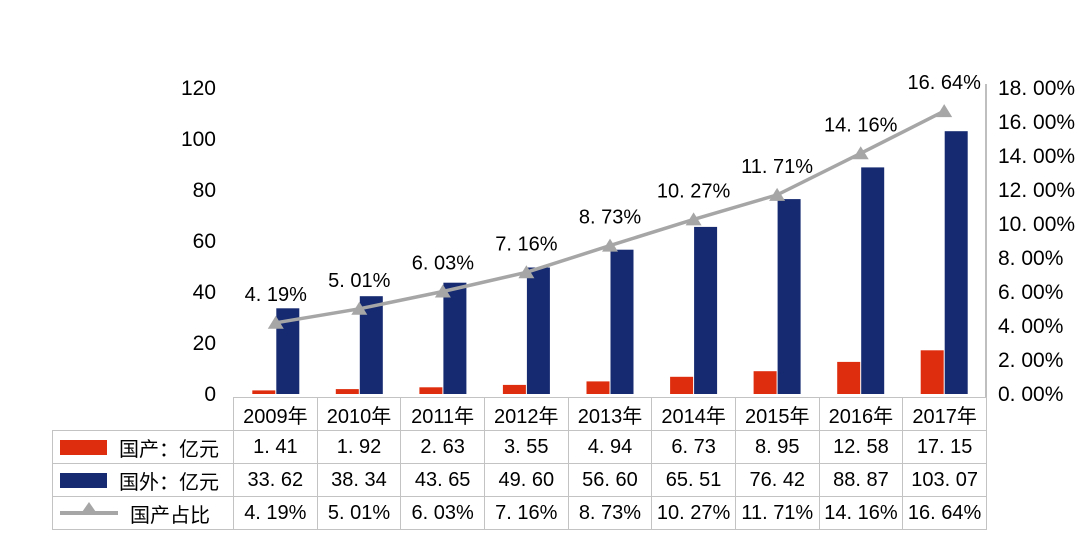 This screenshot has width=1080, height=557. I want to click on value-cell: 3. 55, so click(526, 447).